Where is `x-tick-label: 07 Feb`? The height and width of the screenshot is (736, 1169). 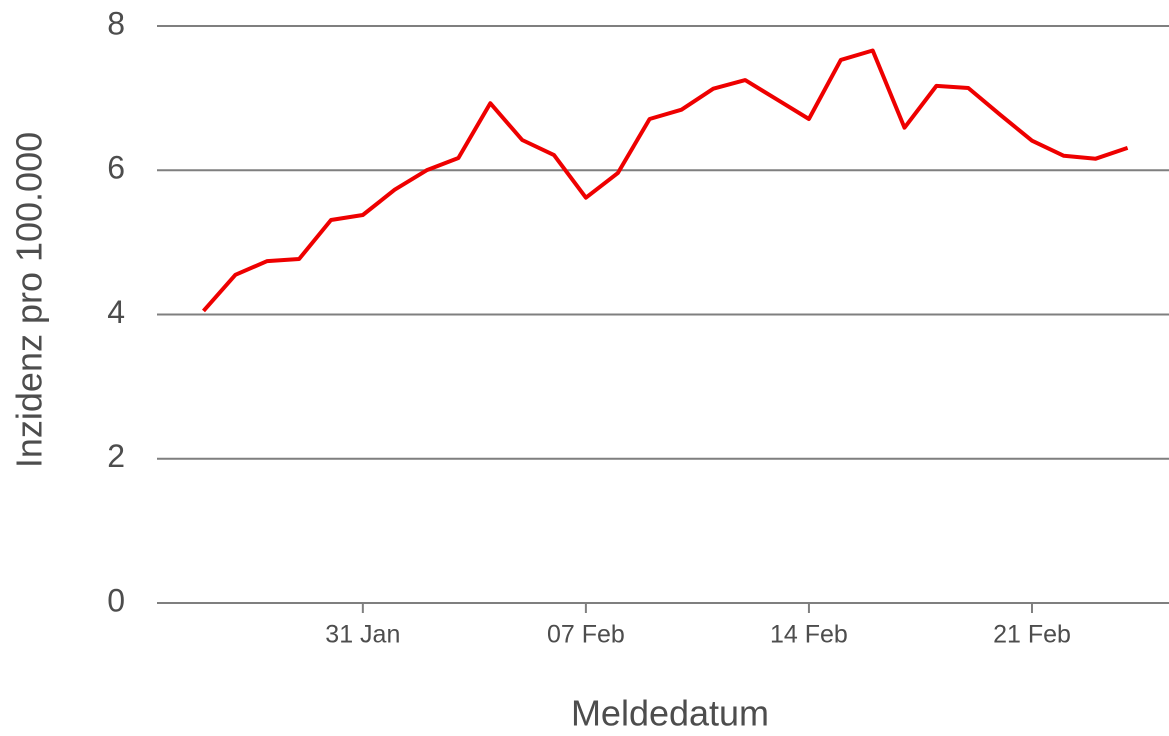 x-tick-label: 07 Feb is located at coordinates (586, 635).